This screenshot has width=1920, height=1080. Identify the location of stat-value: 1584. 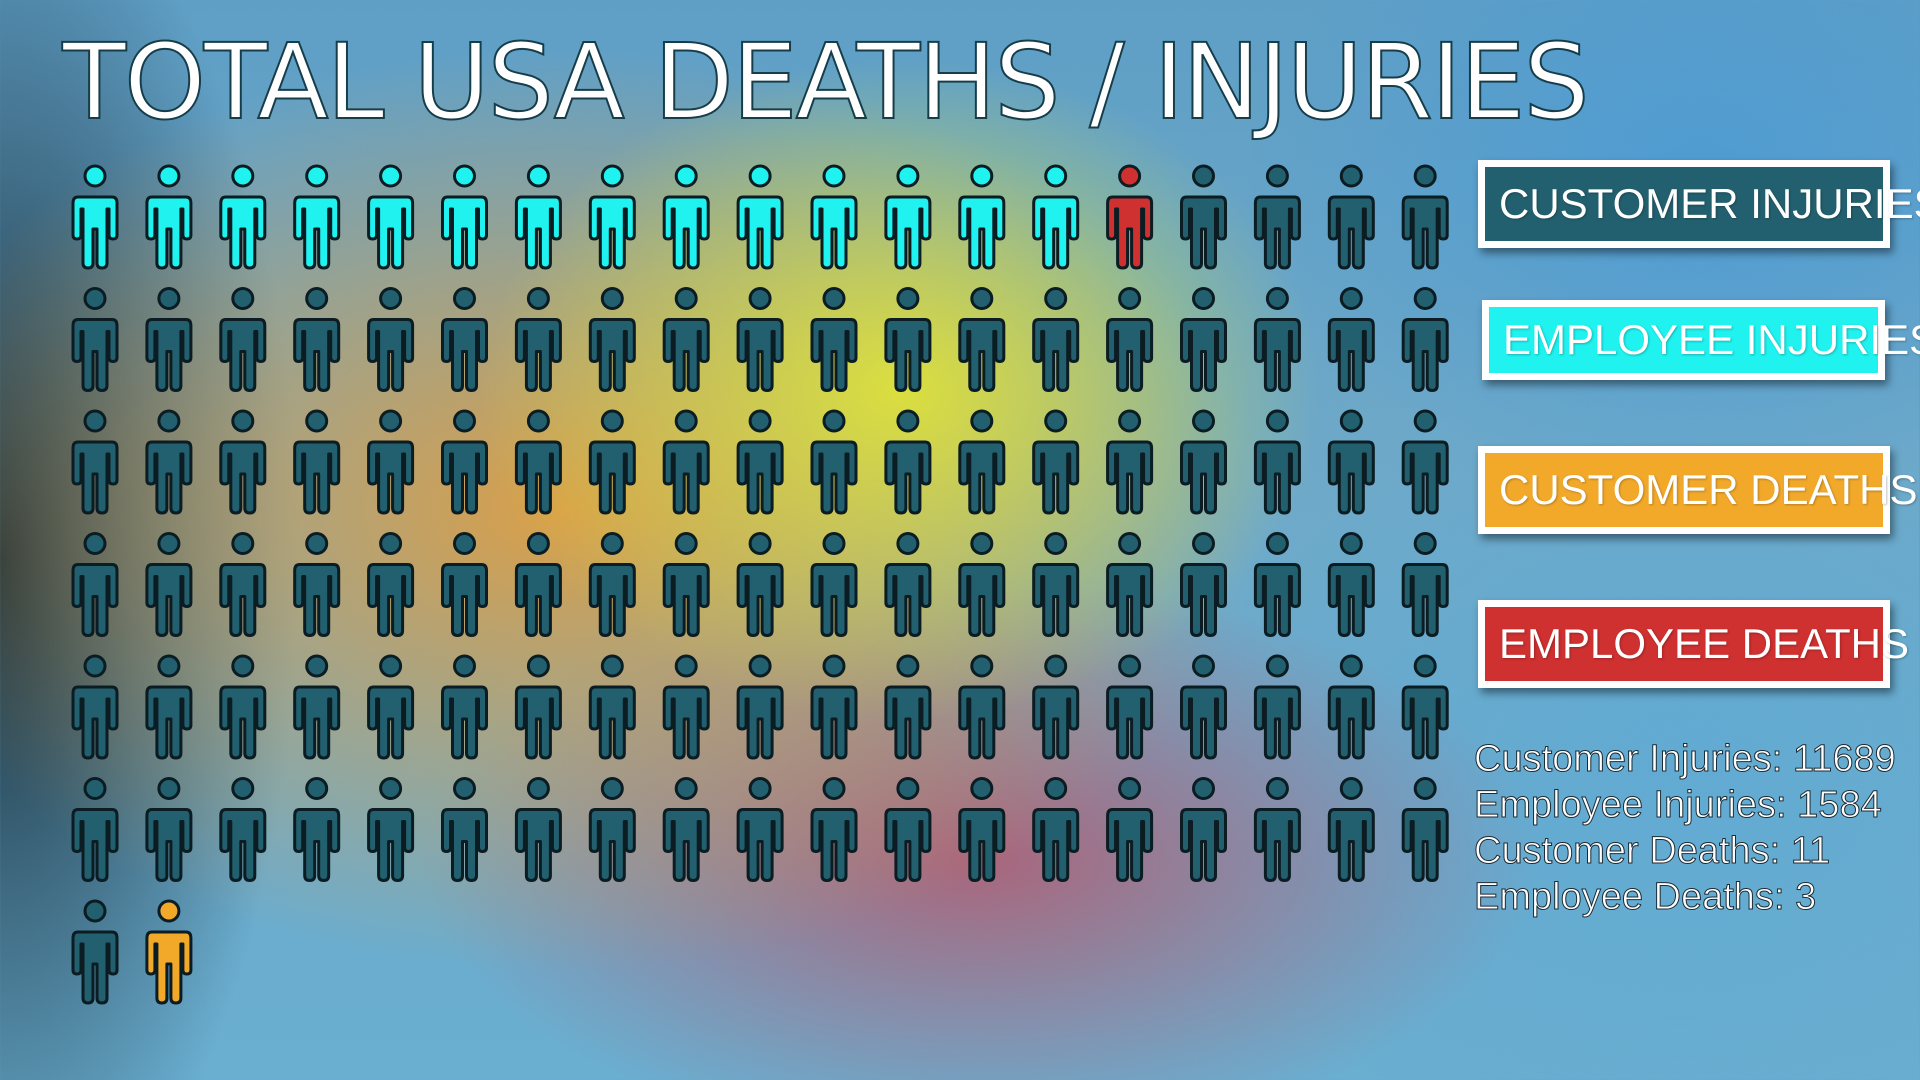
(1840, 805).